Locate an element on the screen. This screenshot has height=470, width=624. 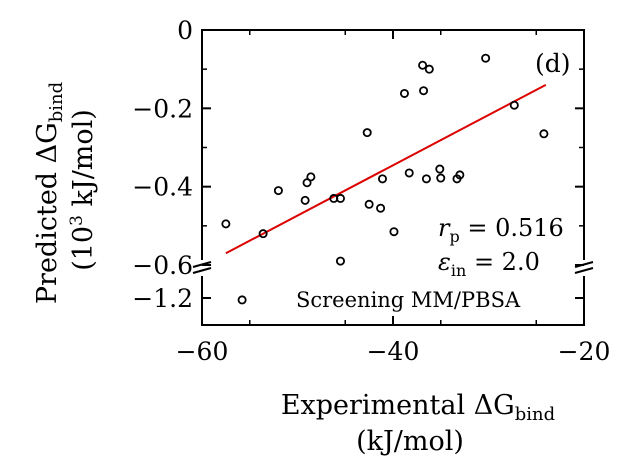
axis-break-mark-left is located at coordinates (202, 270).